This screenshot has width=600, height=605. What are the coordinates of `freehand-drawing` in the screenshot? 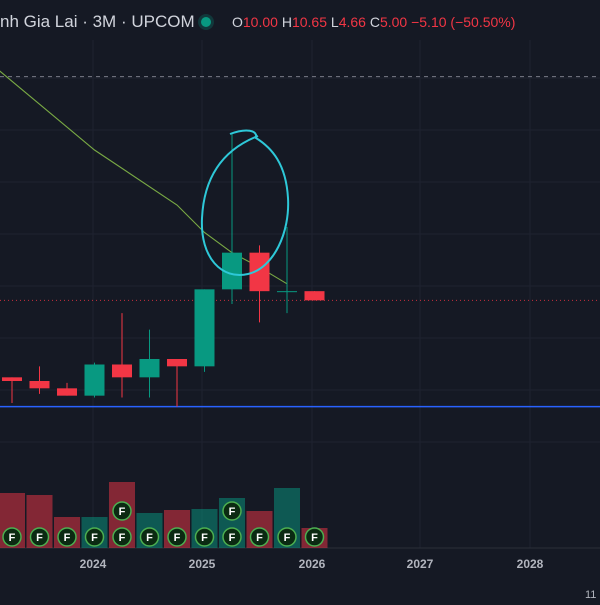 It's located at (245, 202).